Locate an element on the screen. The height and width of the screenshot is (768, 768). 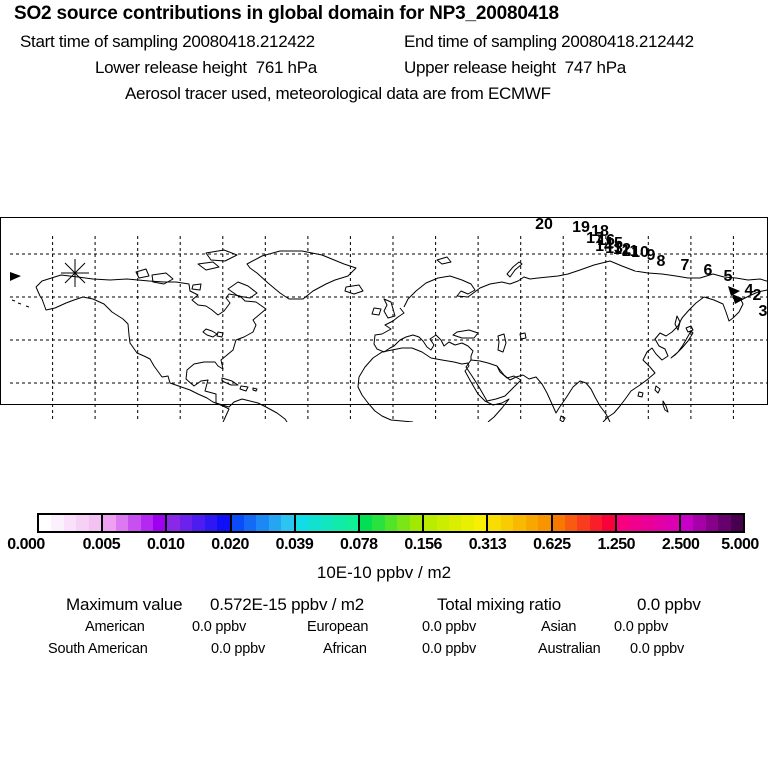
release-marker-star is located at coordinates (74, 273).